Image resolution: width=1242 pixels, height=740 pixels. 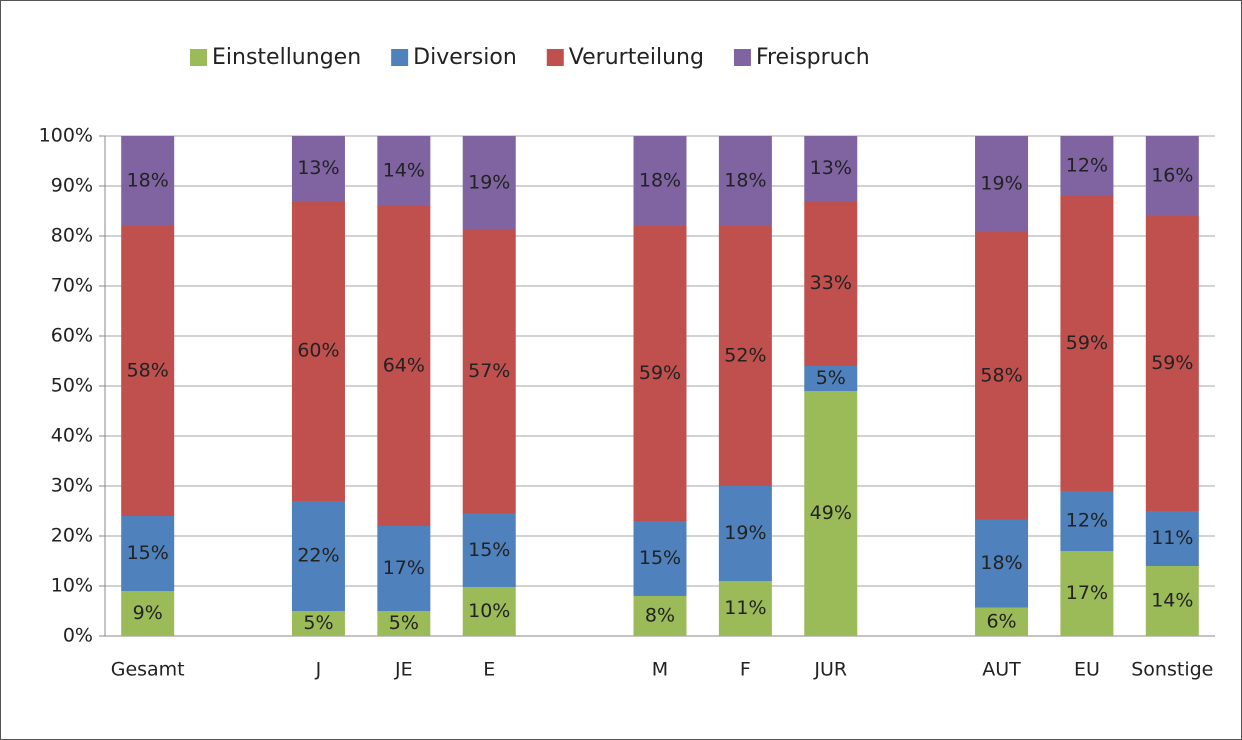 I want to click on y-tick-label: 10%, so click(x=72, y=586).